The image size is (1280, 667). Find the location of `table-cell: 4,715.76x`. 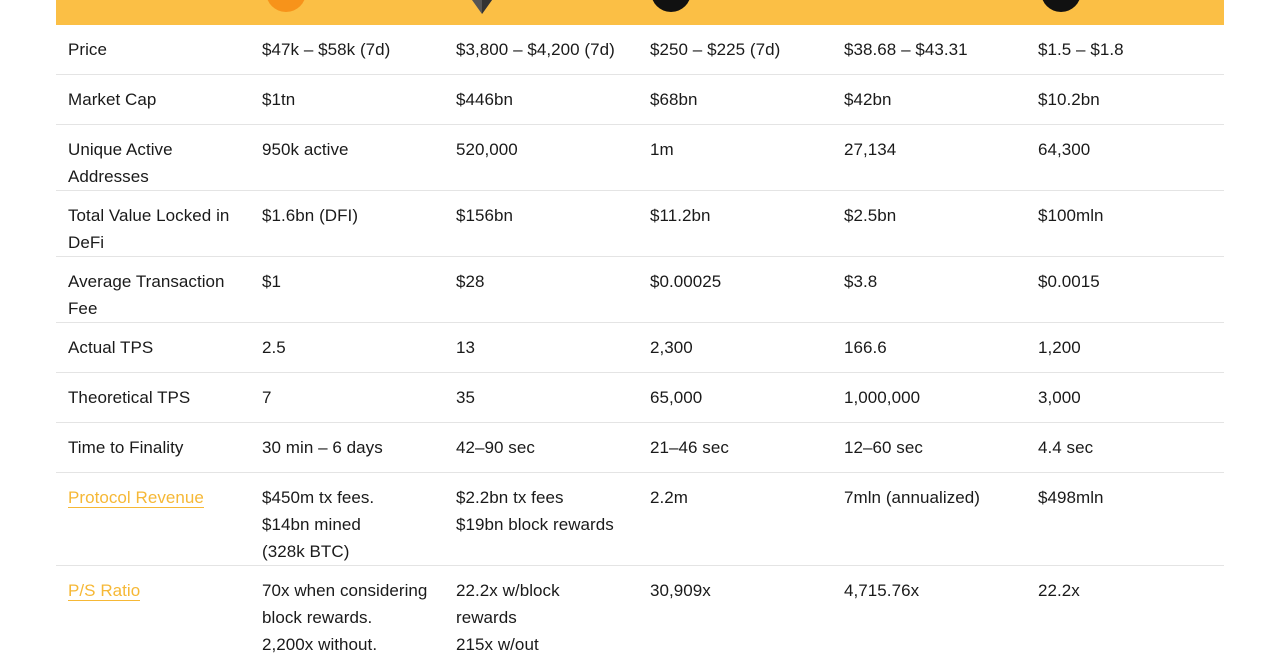

table-cell: 4,715.76x is located at coordinates (929, 616).